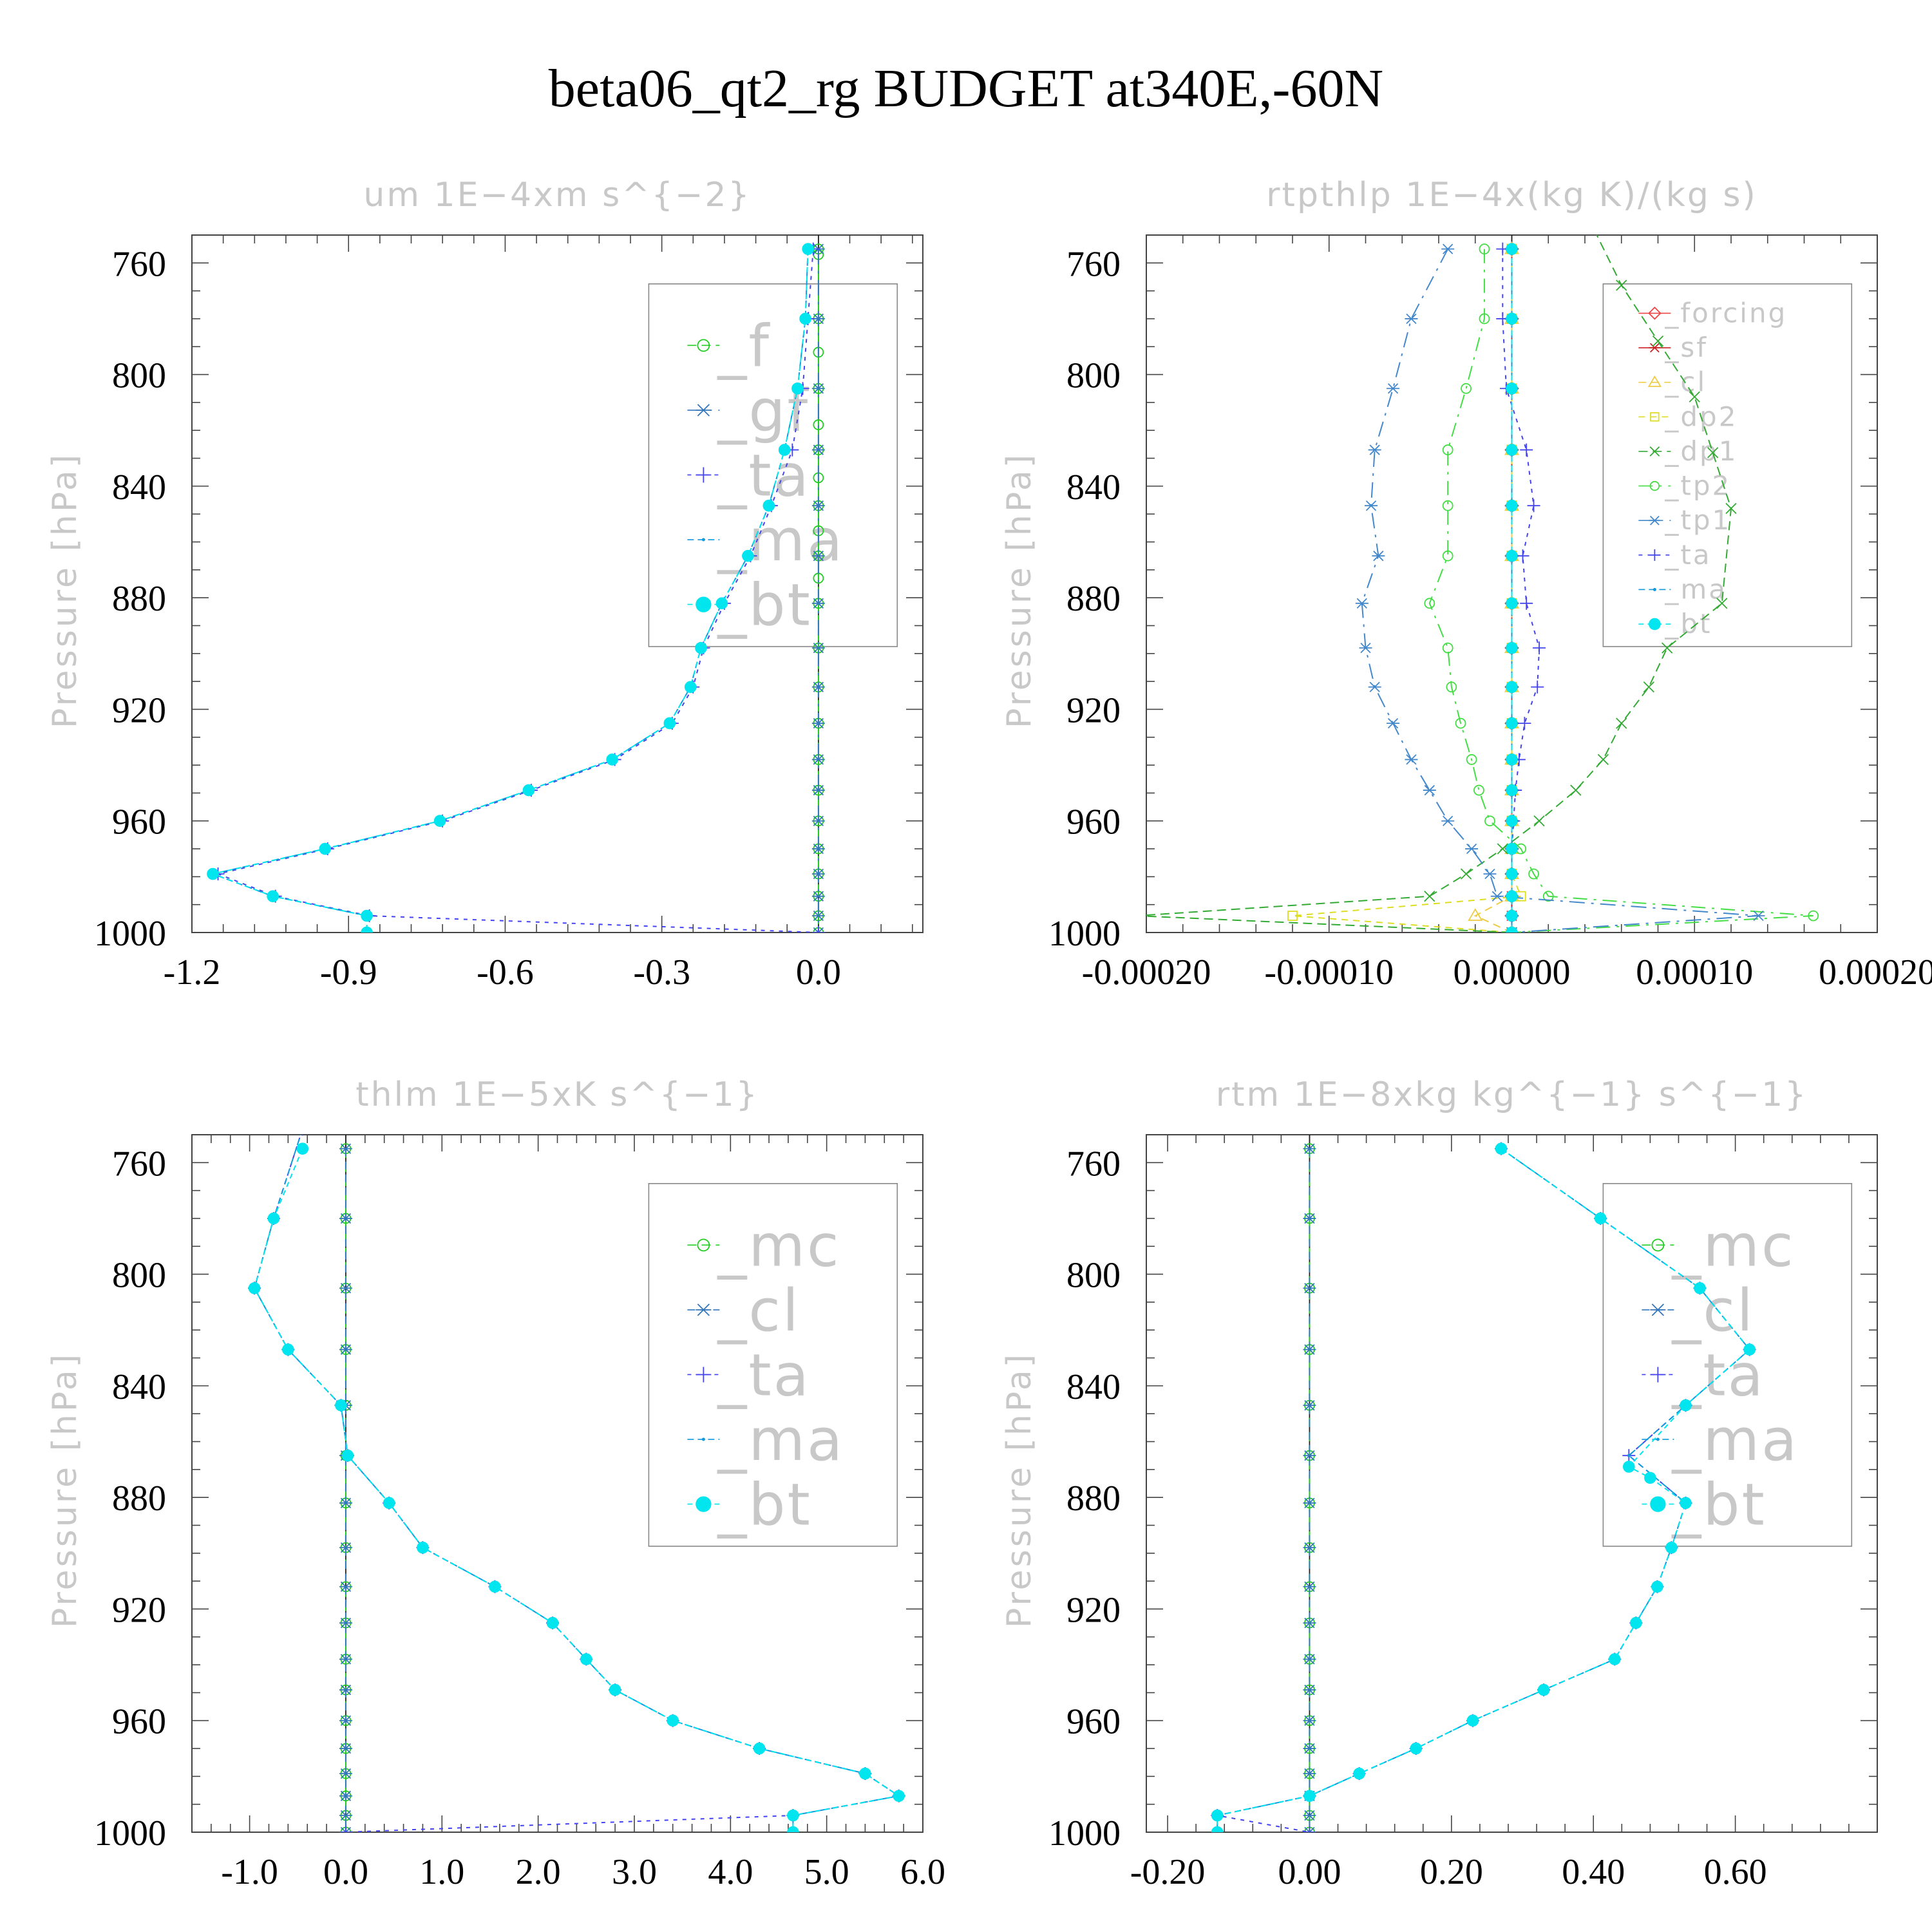  I want to click on plot-area, so click(1475, 584).